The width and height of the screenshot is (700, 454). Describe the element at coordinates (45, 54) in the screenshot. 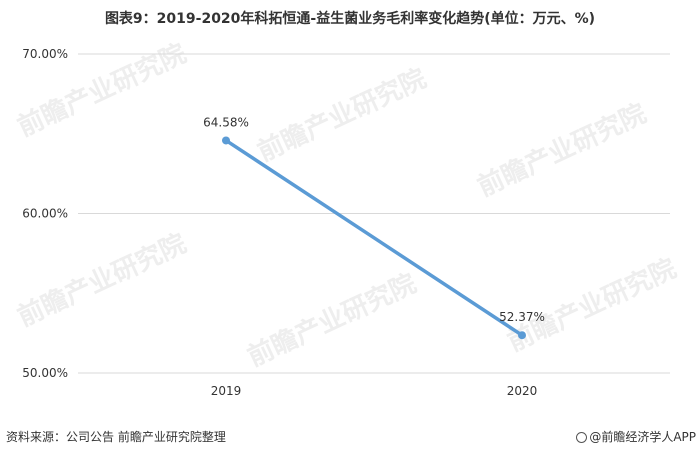

I see `y-tick-label: 70.00%` at that location.